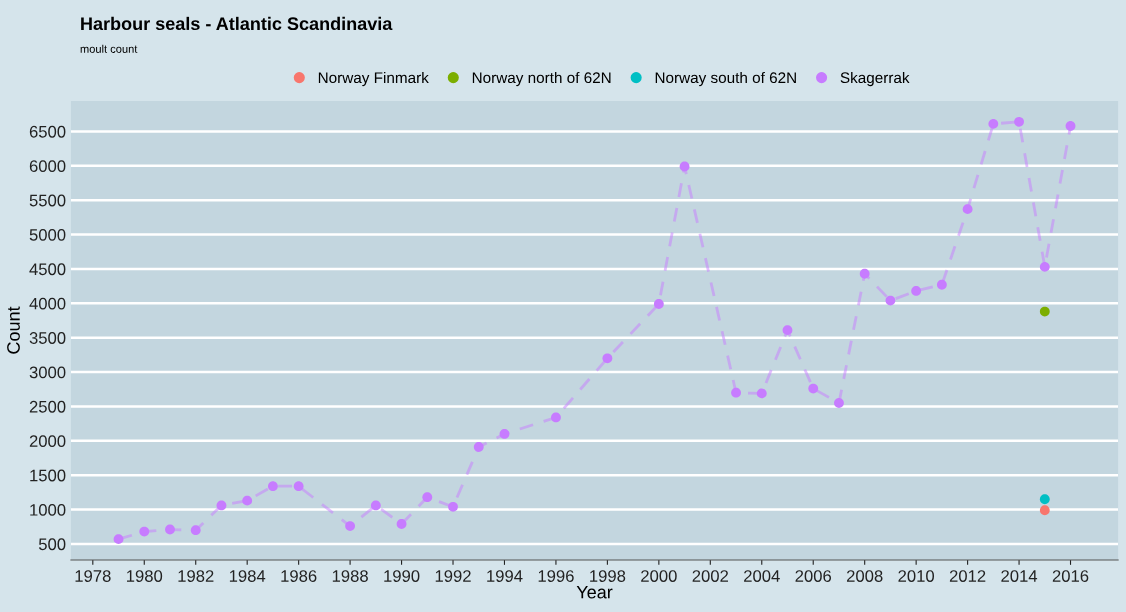 The width and height of the screenshot is (1126, 612). Describe the element at coordinates (505, 576) in the screenshot. I see `x-tick-label: 1994` at that location.